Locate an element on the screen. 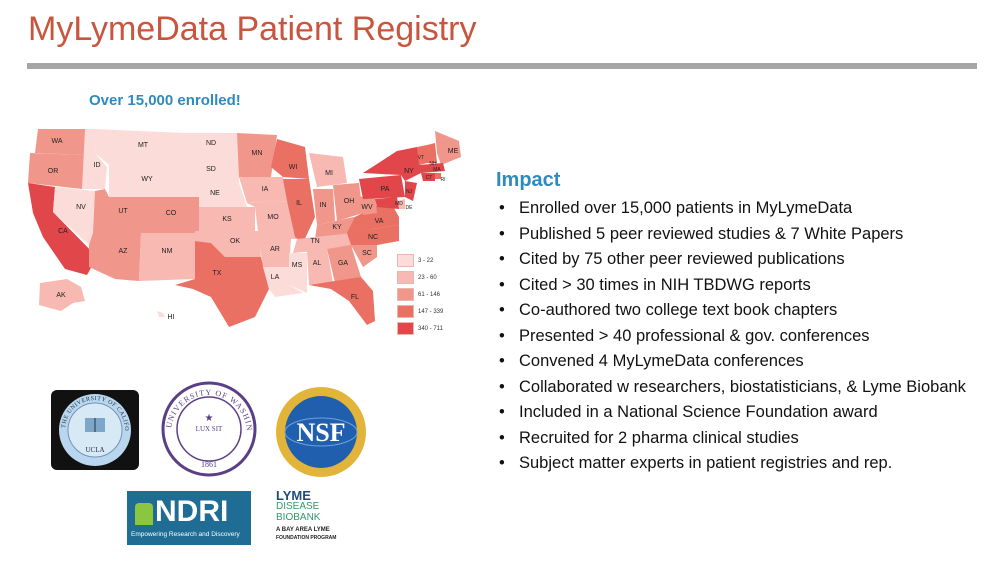 The width and height of the screenshot is (1000, 568). legend-label: 3 - 22 is located at coordinates (426, 260).